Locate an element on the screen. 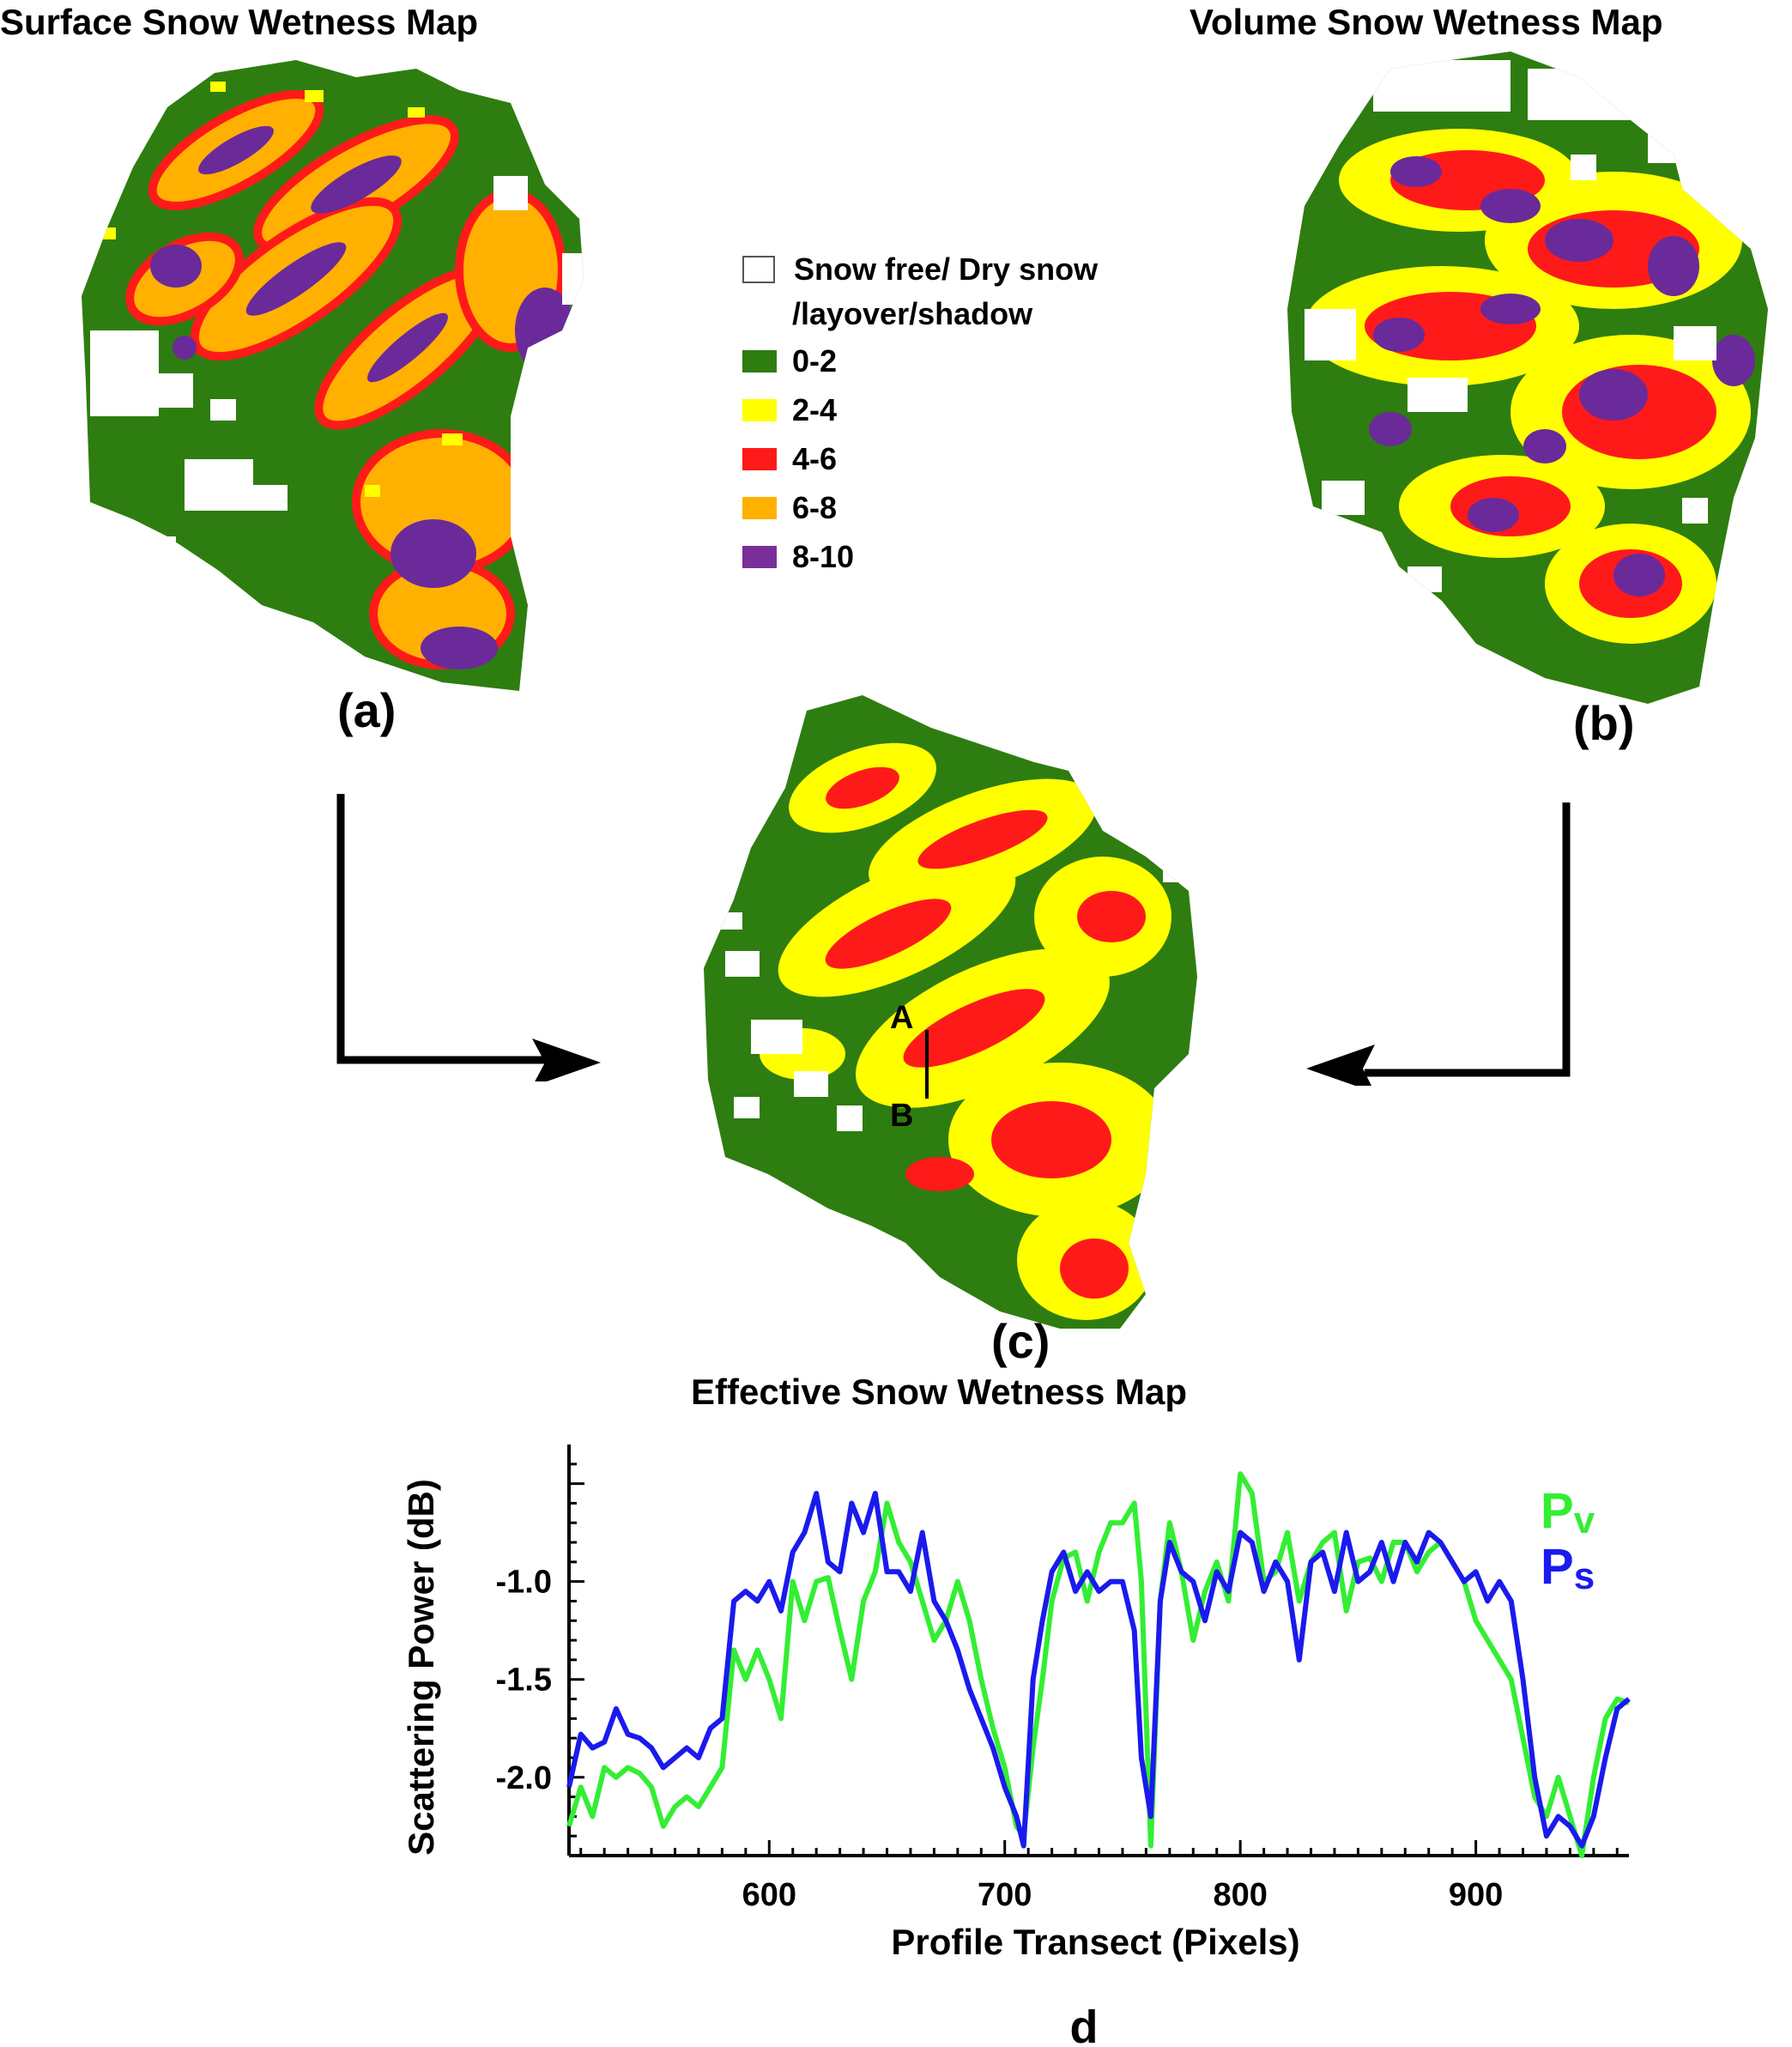 The image size is (1792, 2047). x-tick-label: 900 is located at coordinates (1476, 1895).